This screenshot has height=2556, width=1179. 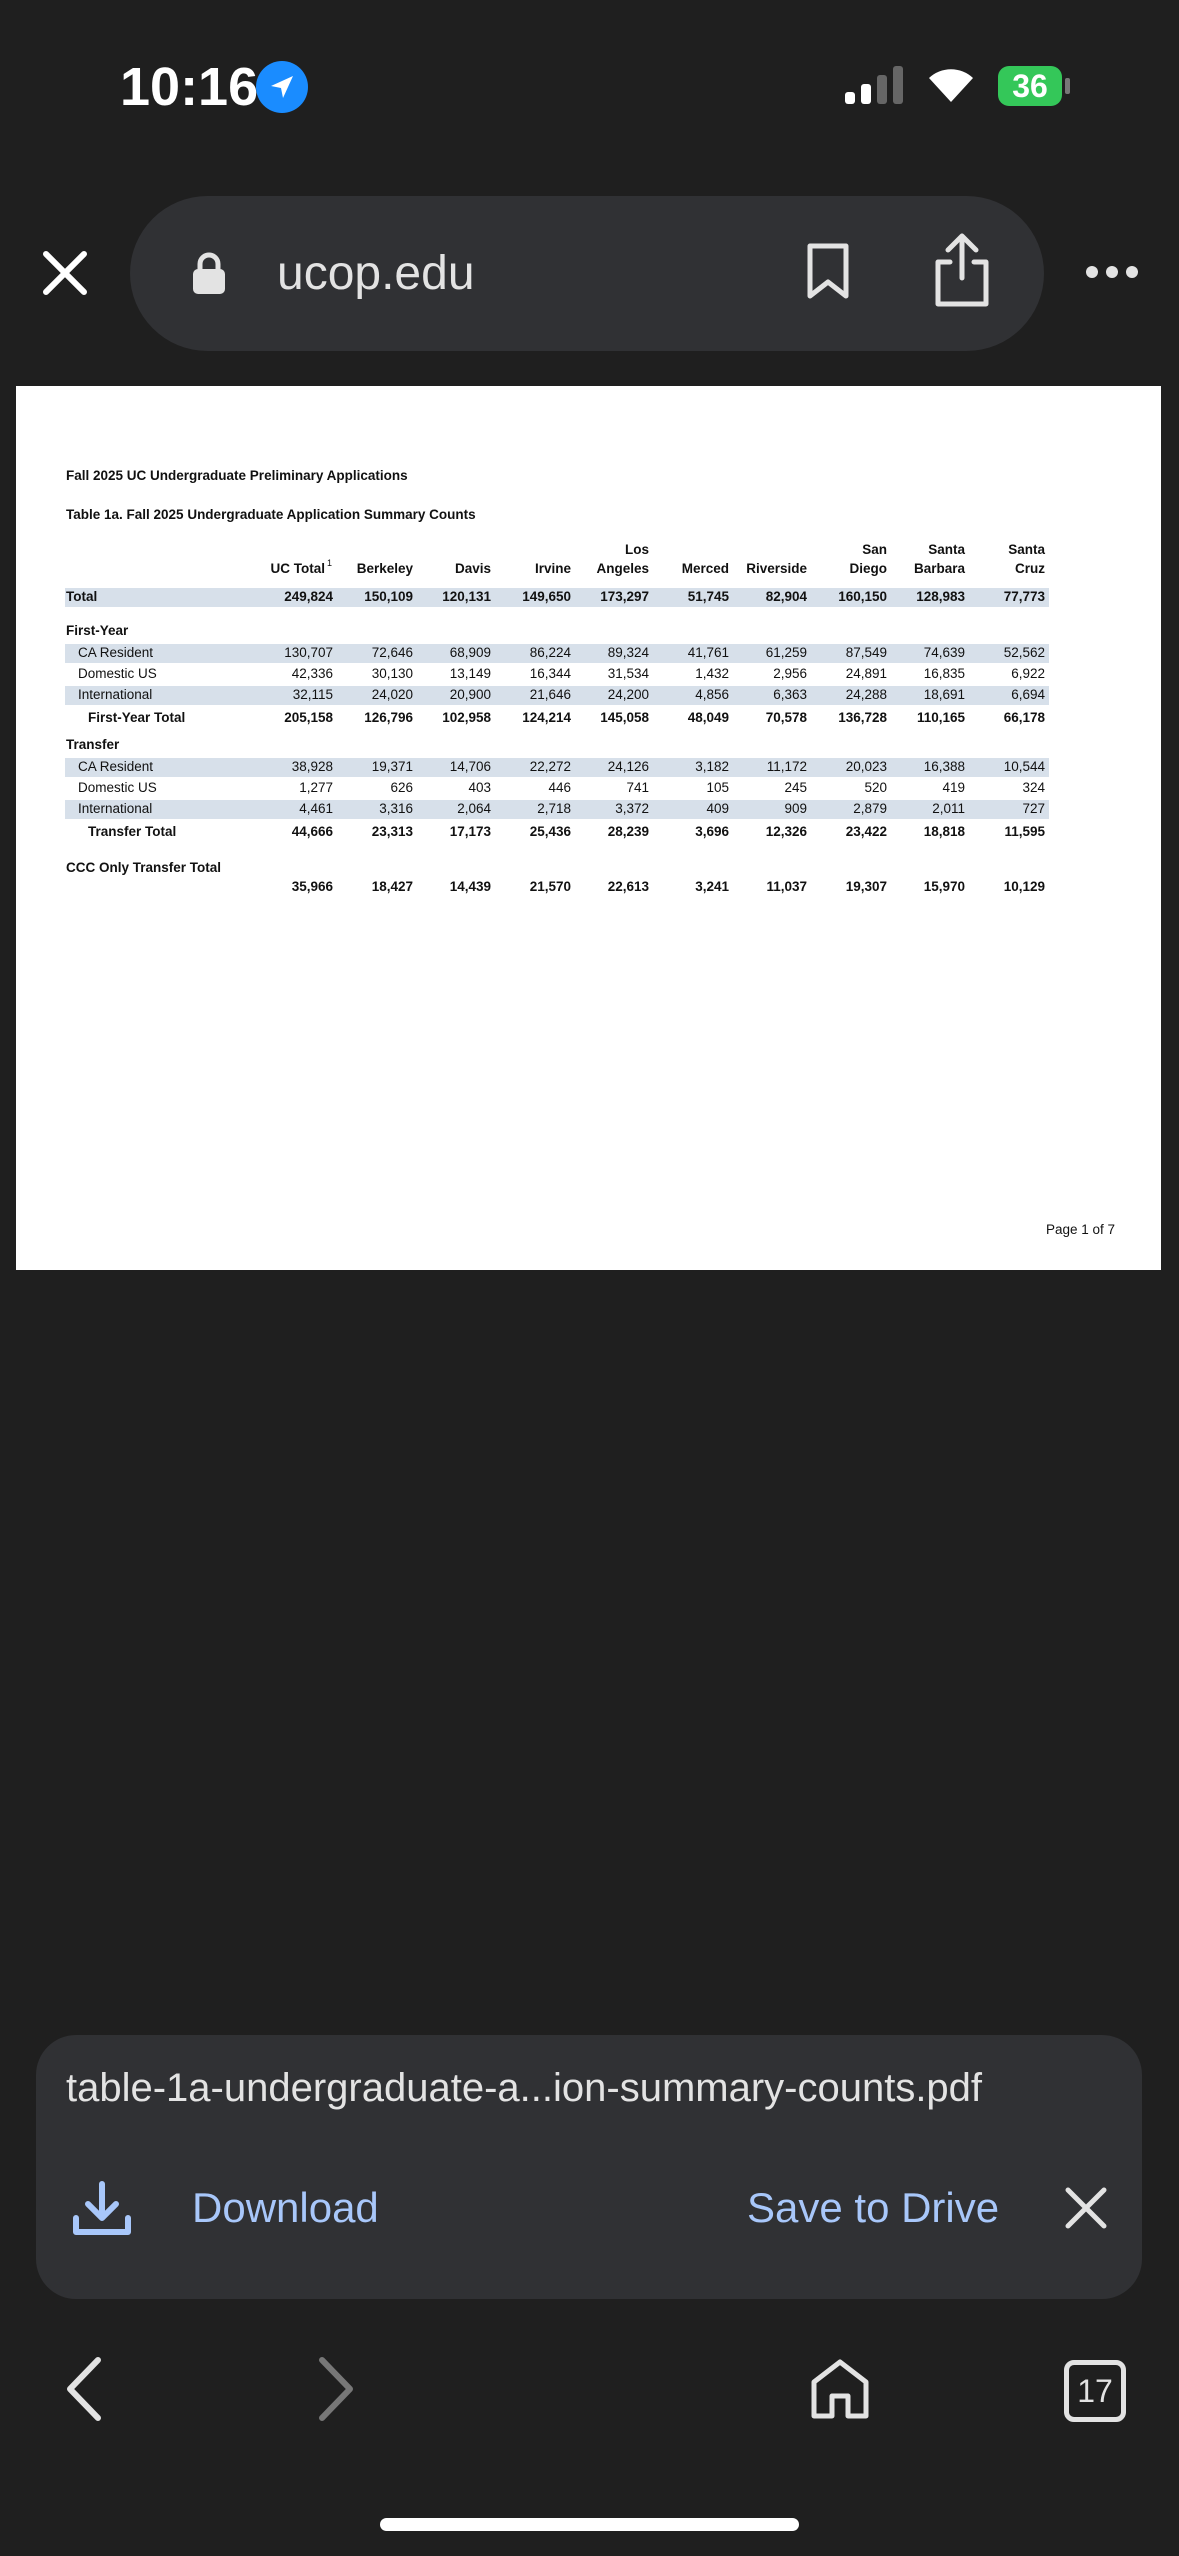 What do you see at coordinates (786, 652) in the screenshot?
I see `cell: 61,259` at bounding box center [786, 652].